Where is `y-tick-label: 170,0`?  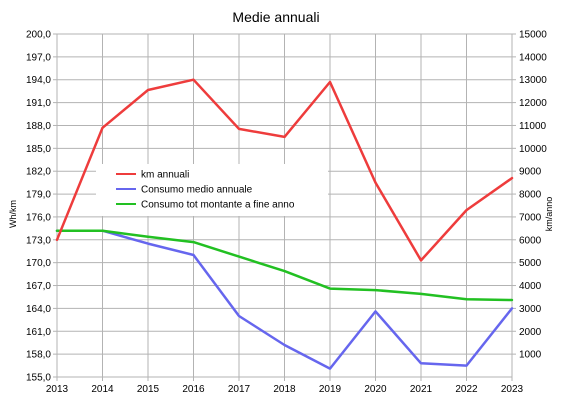 y-tick-label: 170,0 is located at coordinates (38, 263).